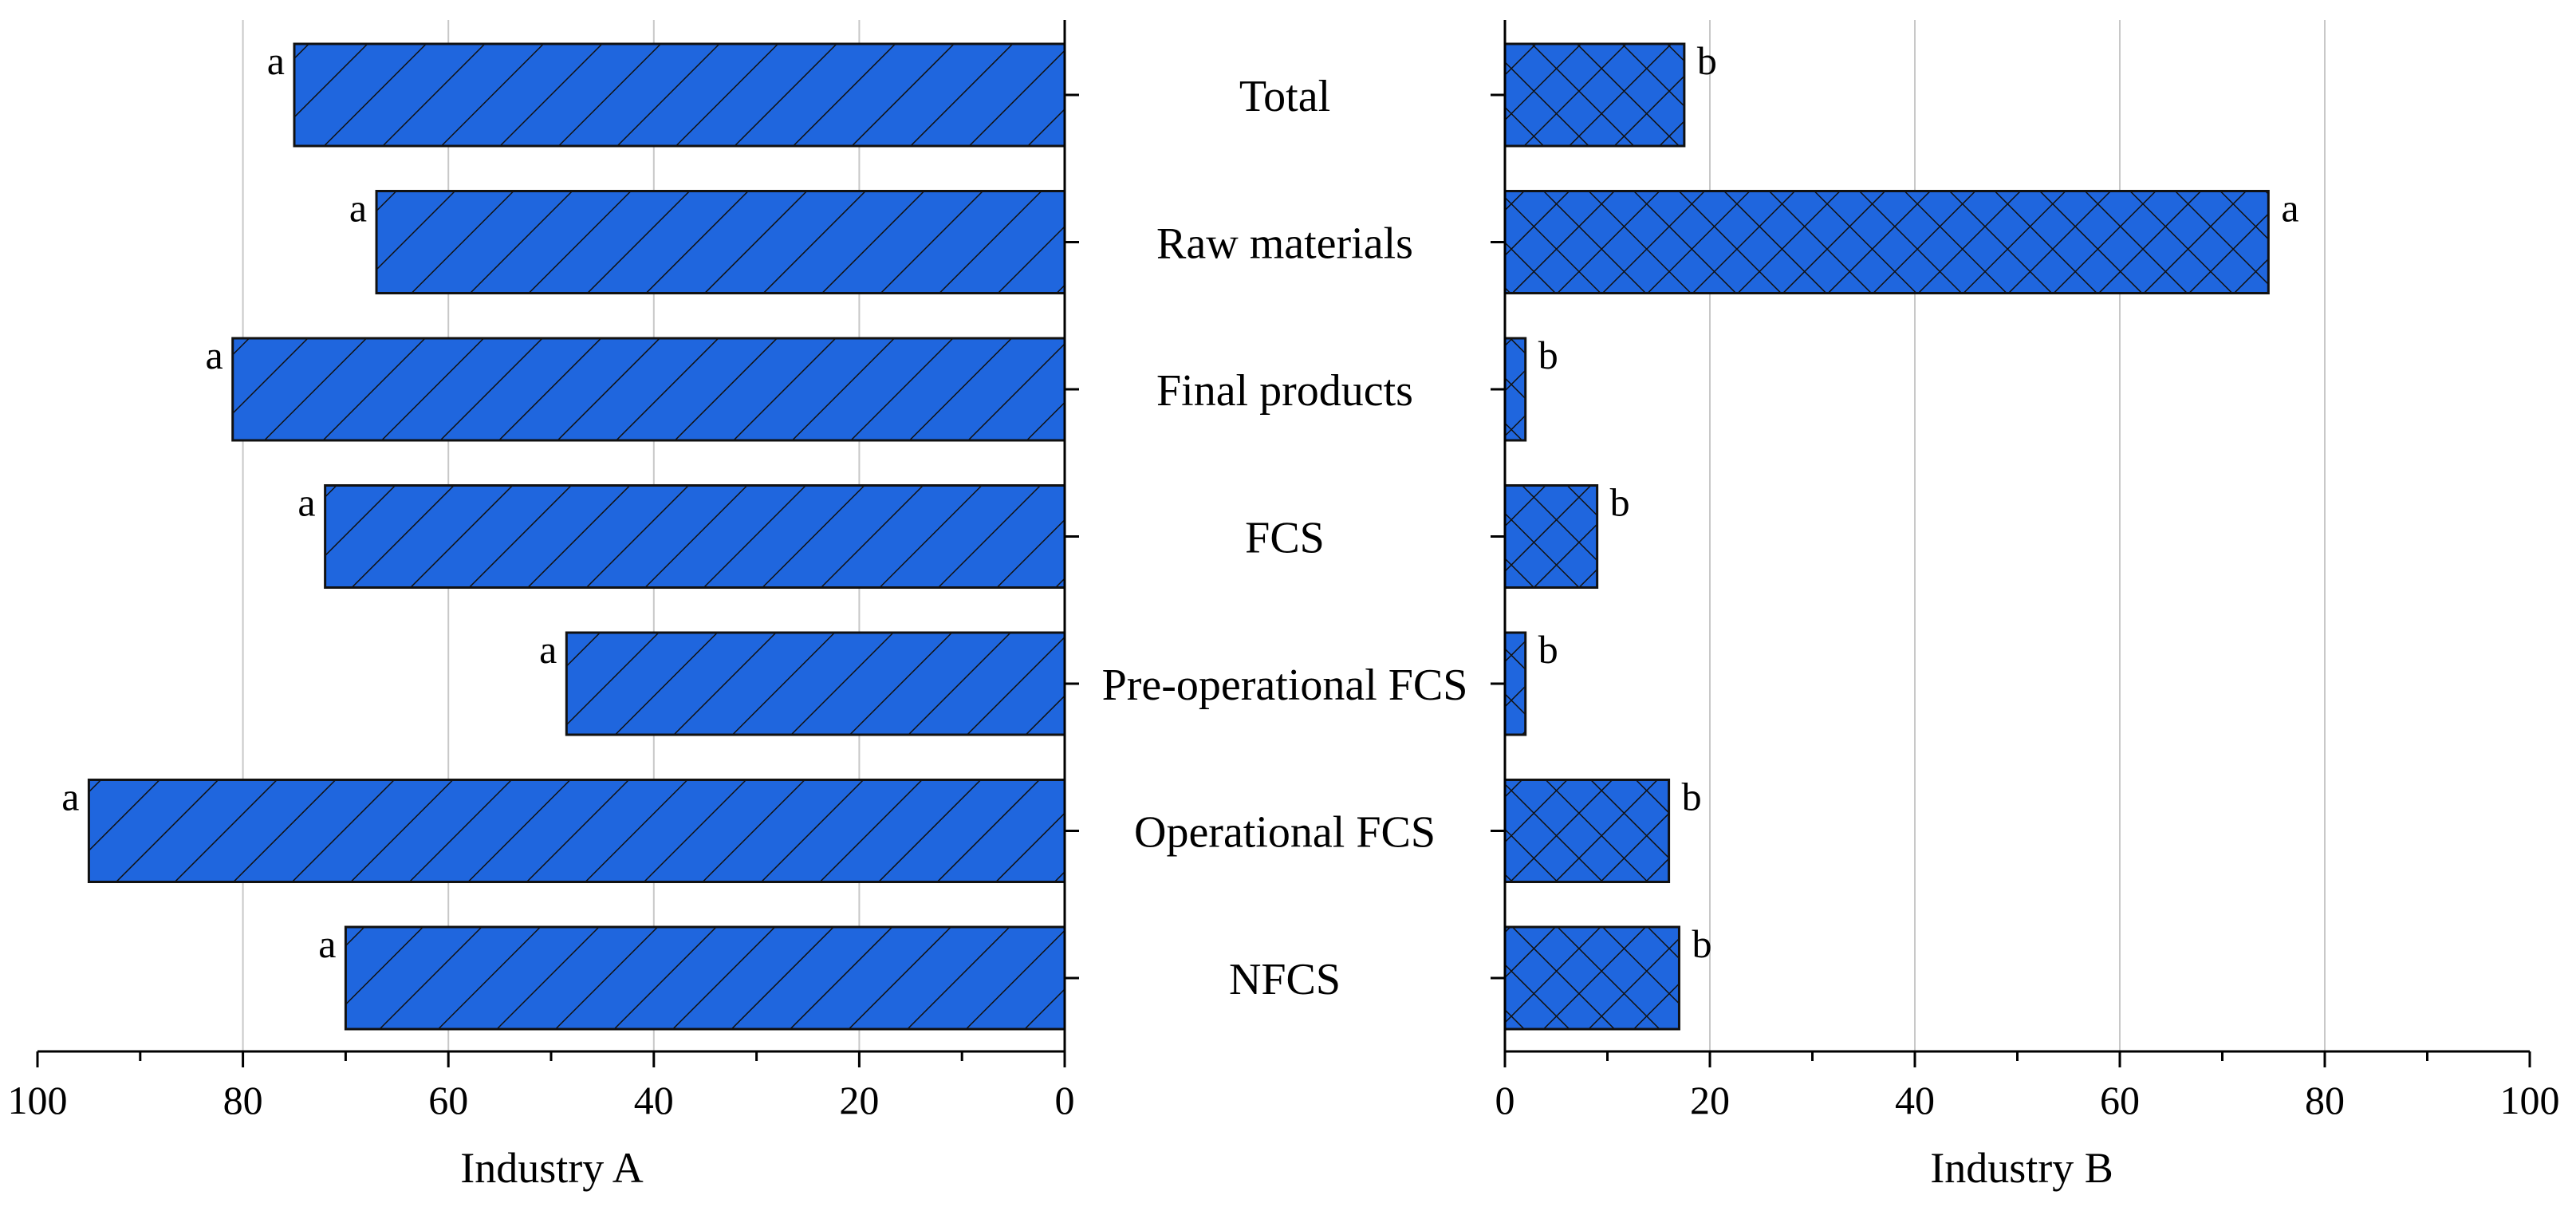 The width and height of the screenshot is (2576, 1207). I want to click on industry-a-bar-fcs, so click(695, 536).